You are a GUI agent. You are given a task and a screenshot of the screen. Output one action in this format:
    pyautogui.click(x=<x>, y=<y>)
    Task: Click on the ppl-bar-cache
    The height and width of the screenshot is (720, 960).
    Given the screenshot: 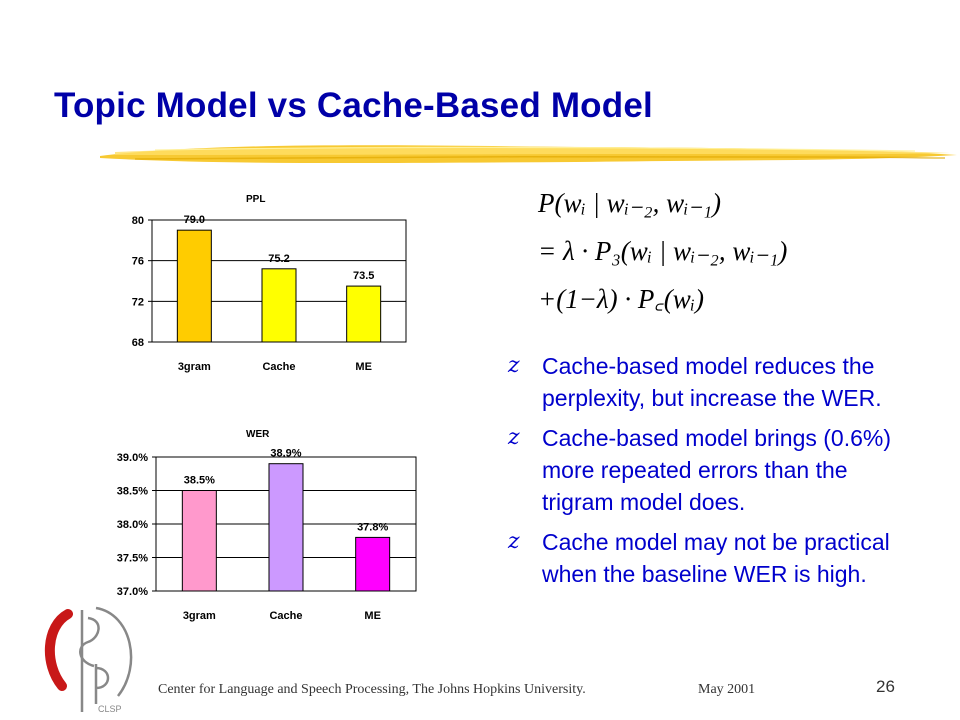 What is the action you would take?
    pyautogui.click(x=279, y=305)
    